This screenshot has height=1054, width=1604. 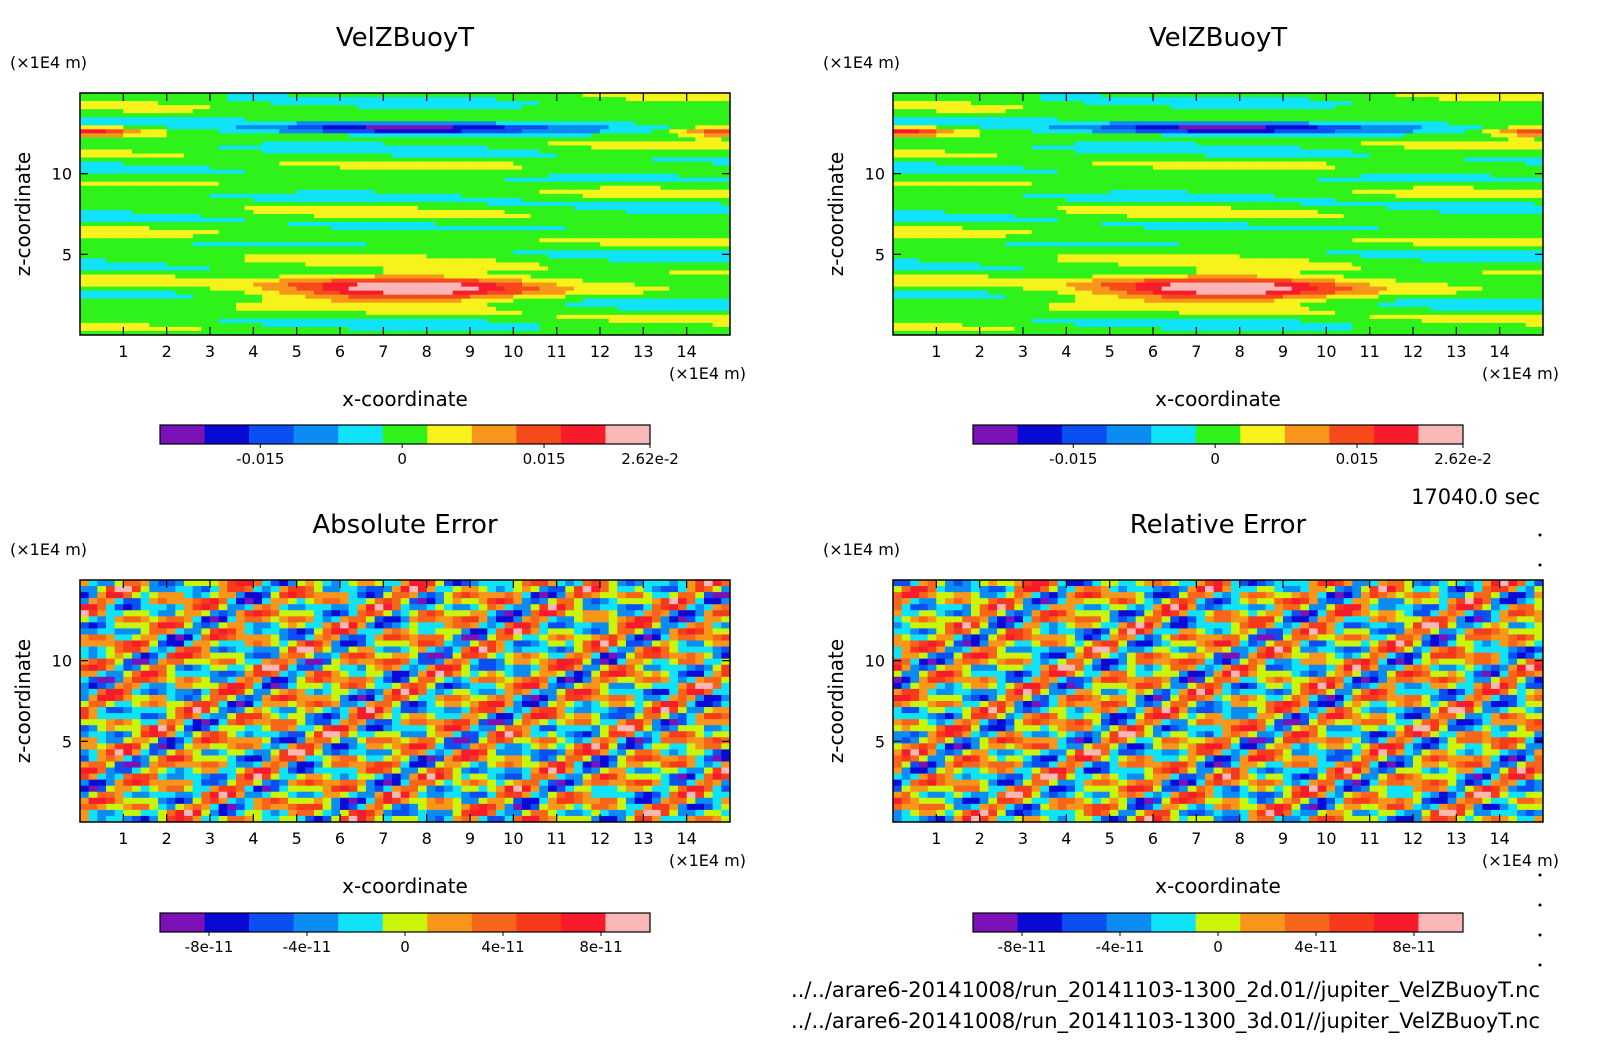 I want to click on colorbar-frame, so click(x=405, y=434).